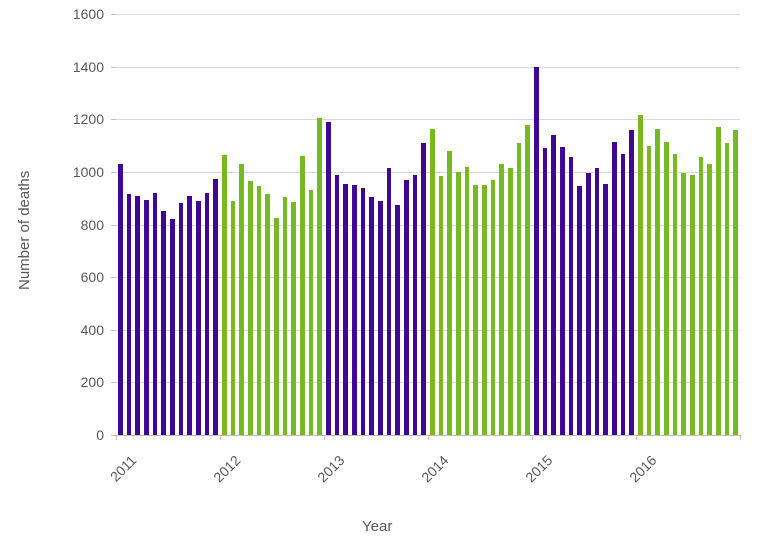  What do you see at coordinates (642, 469) in the screenshot?
I see `x-axis-tick-label: 2016` at bounding box center [642, 469].